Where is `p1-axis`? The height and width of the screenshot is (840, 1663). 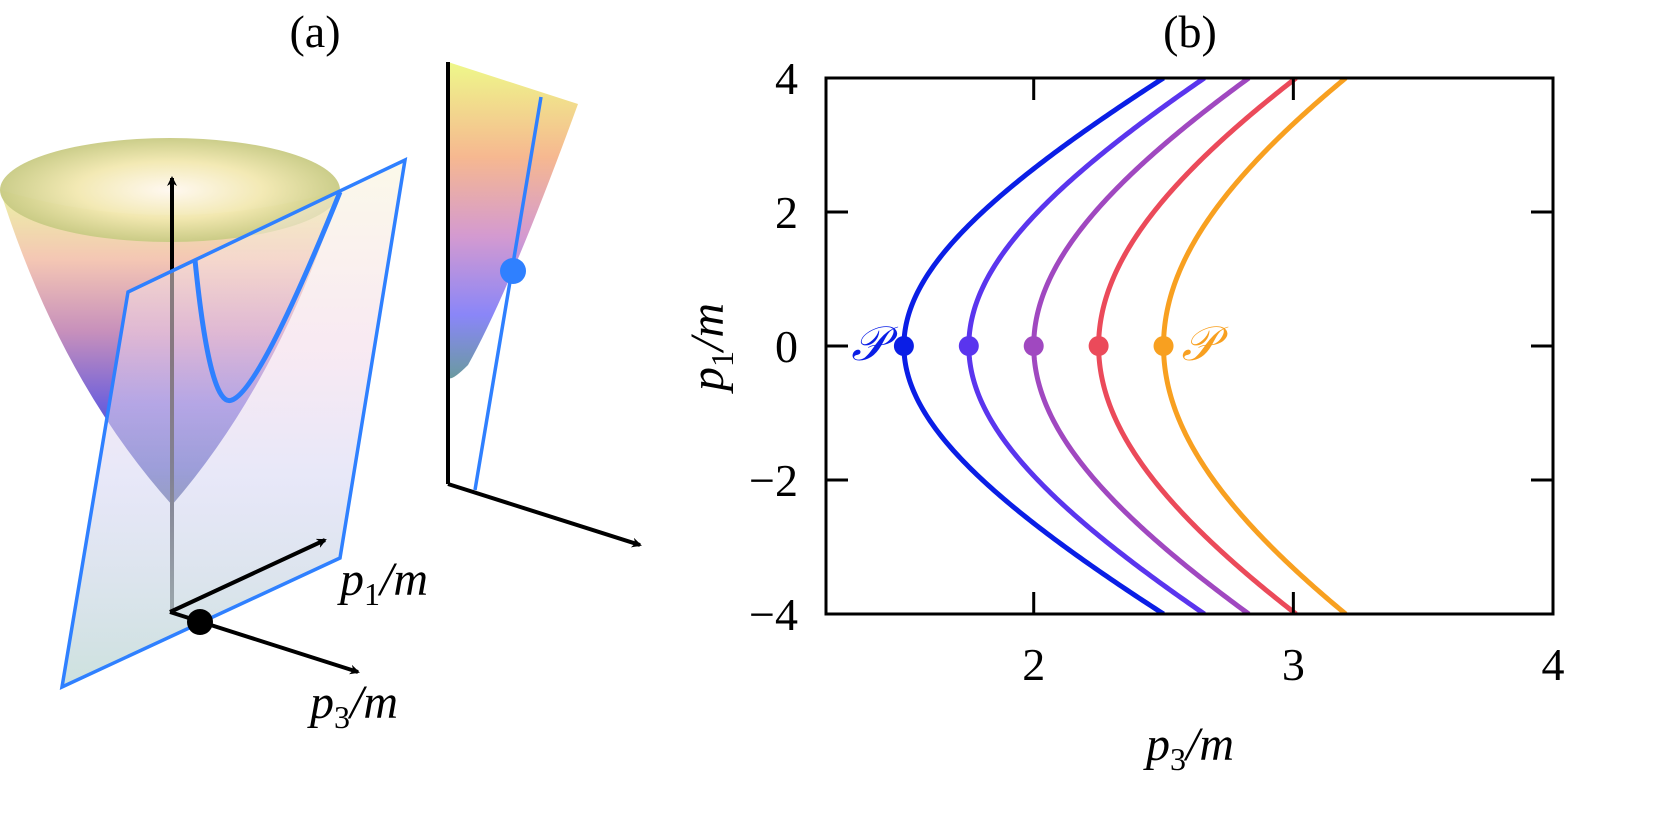
p1-axis is located at coordinates (248, 576).